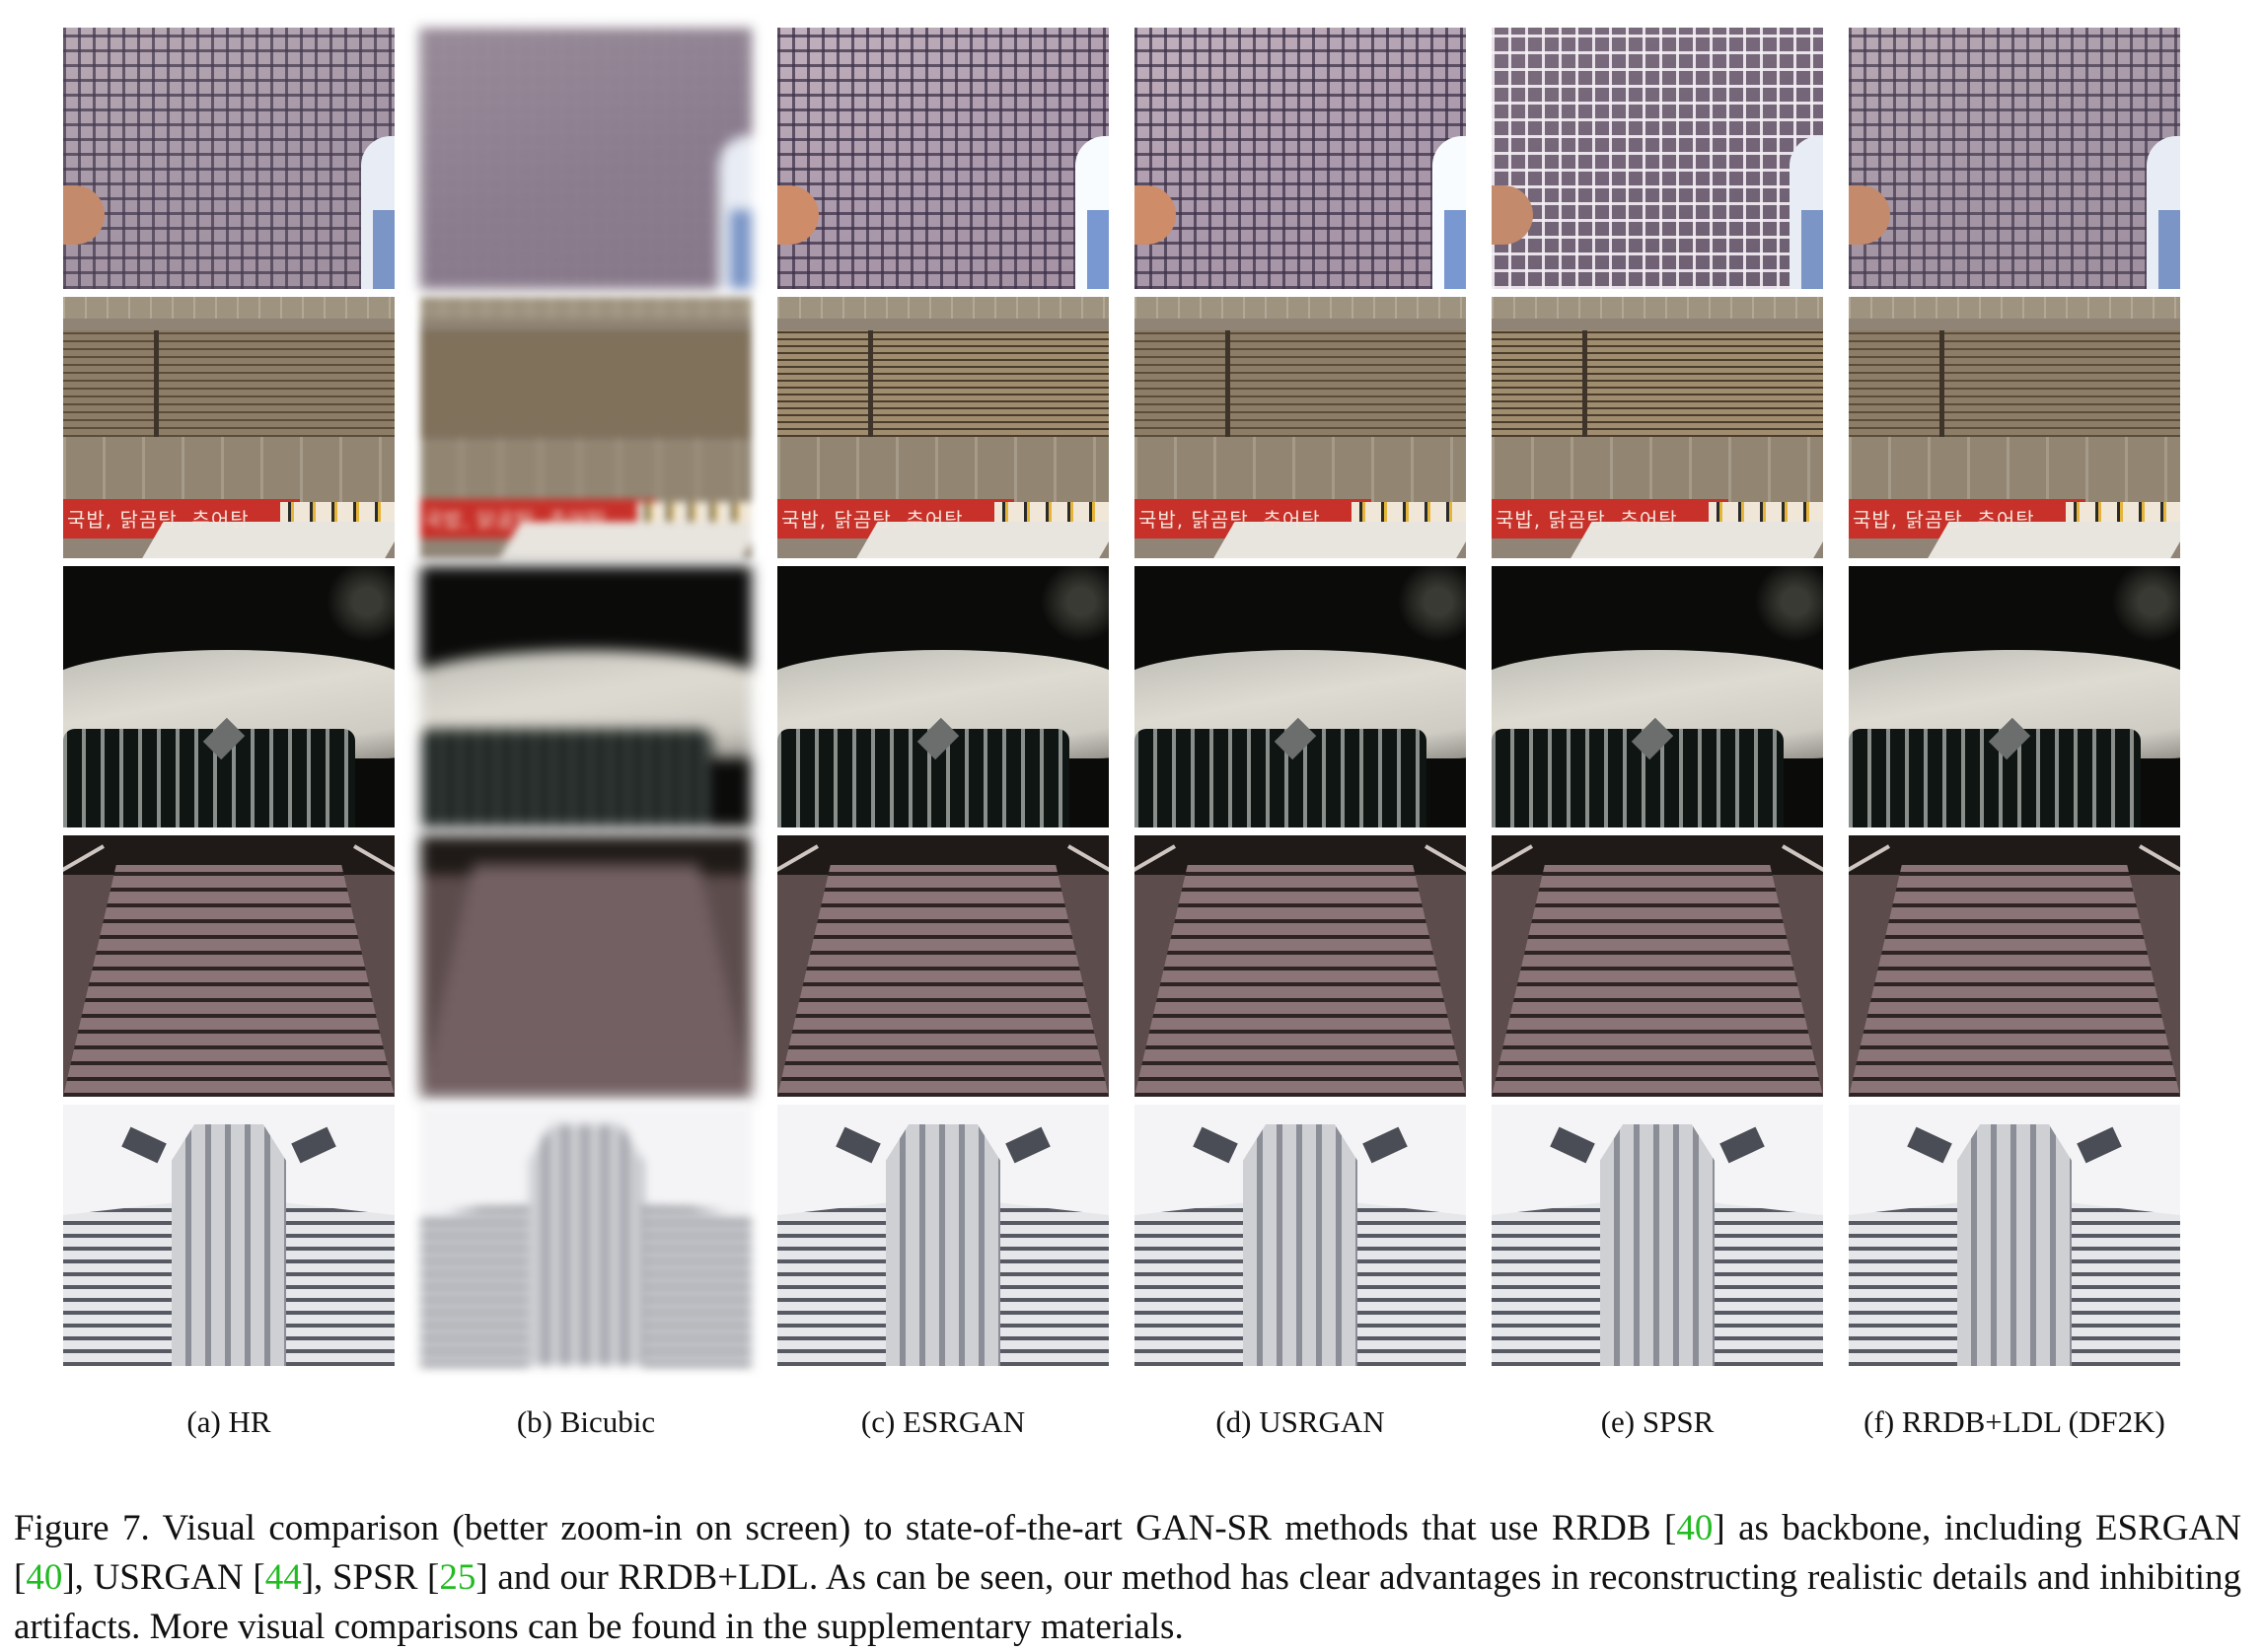 Image resolution: width=2265 pixels, height=1652 pixels. What do you see at coordinates (163, 1578) in the screenshot?
I see `caption-text: ], USRGAN [` at bounding box center [163, 1578].